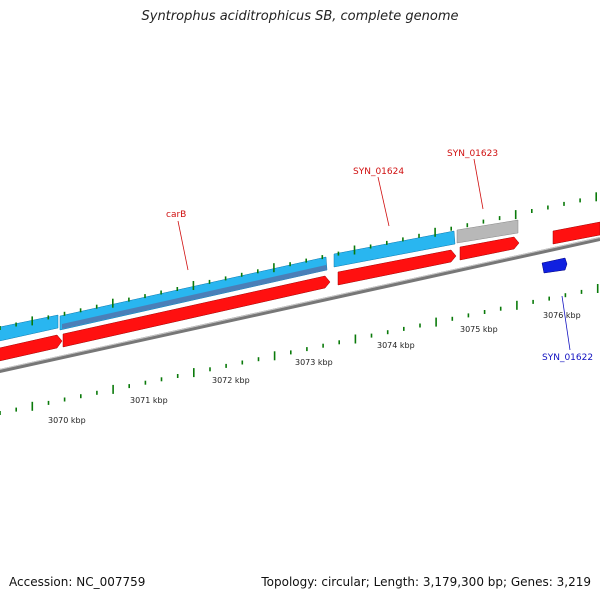  What do you see at coordinates (378, 172) in the screenshot?
I see `gene-label-syn01624: SYN_01624` at bounding box center [378, 172].